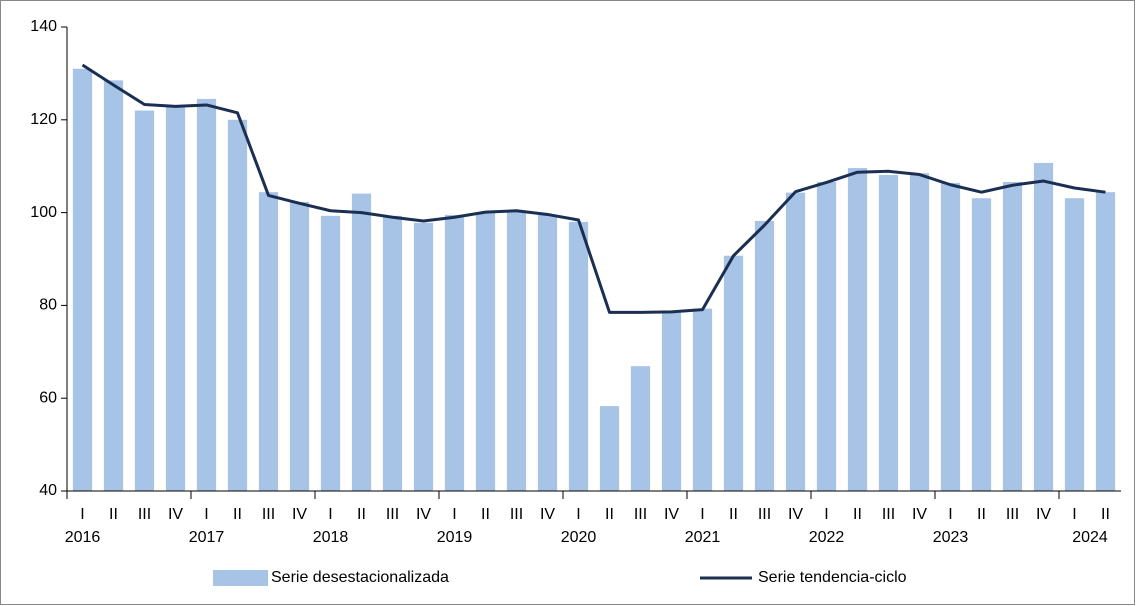 The image size is (1136, 606). I want to click on y-tick-label: 100, so click(43, 212).